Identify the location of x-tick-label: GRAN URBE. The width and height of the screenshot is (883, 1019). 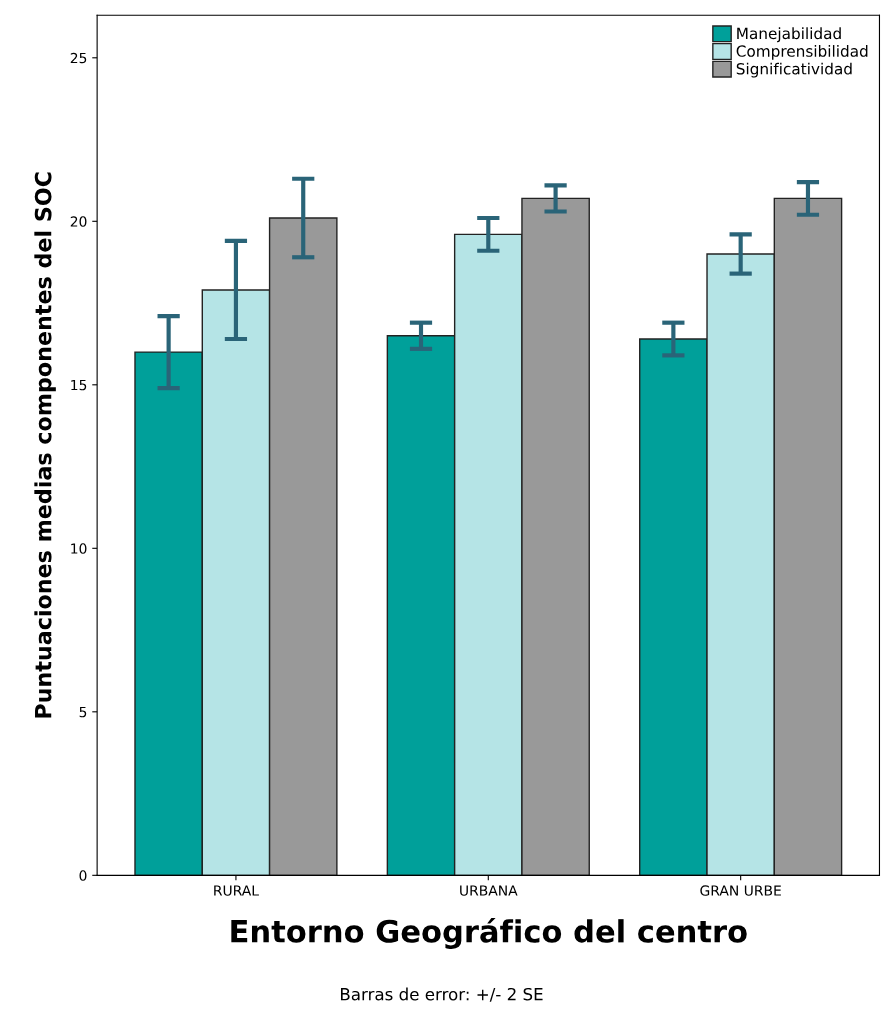
(740, 890).